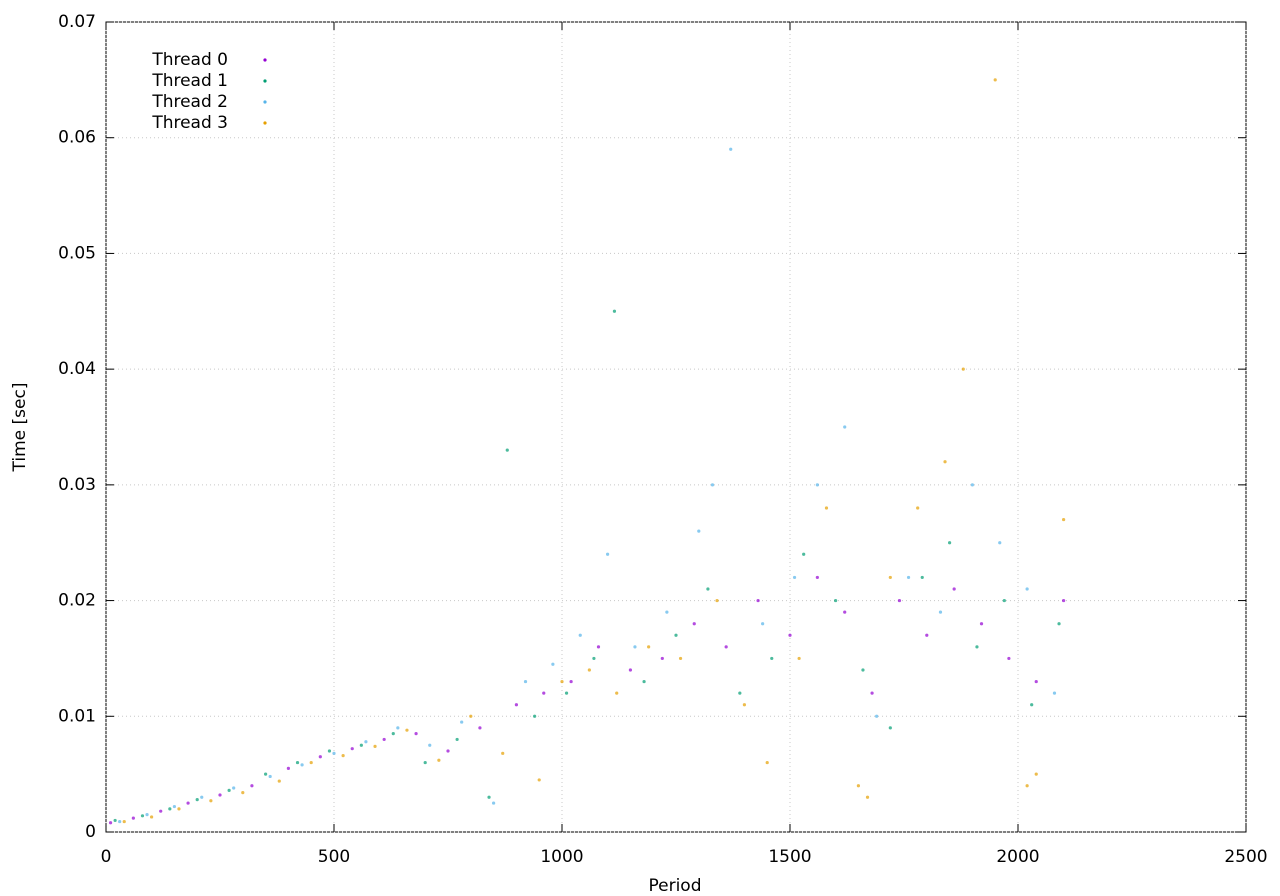 This screenshot has width=1280, height=896. Describe the element at coordinates (189, 60) in the screenshot. I see `legend-label: Thread 0` at that location.